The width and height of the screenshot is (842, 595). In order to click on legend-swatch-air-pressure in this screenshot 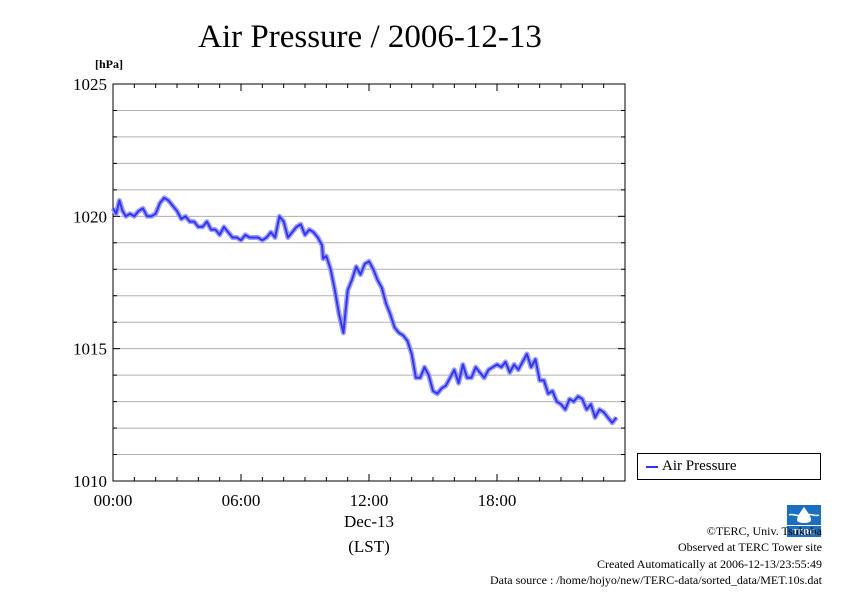, I will do `click(652, 467)`.